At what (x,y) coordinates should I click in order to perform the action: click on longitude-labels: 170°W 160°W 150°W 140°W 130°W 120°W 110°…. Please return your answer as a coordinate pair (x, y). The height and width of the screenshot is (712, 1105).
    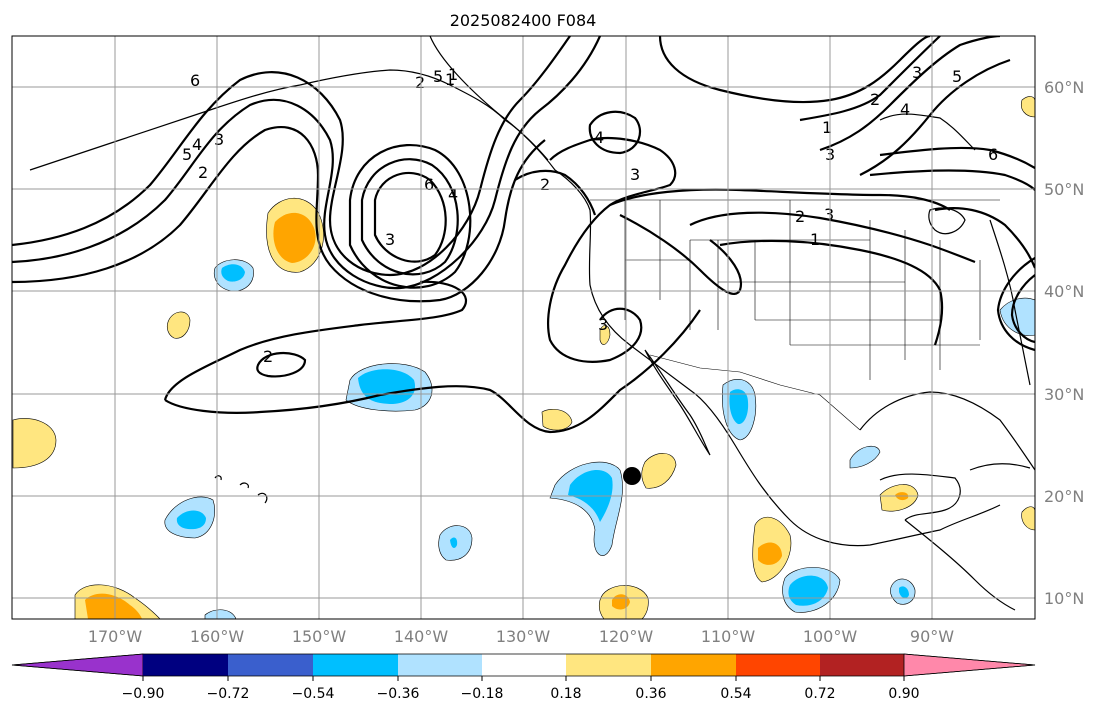
    Looking at the image, I should click on (521, 636).